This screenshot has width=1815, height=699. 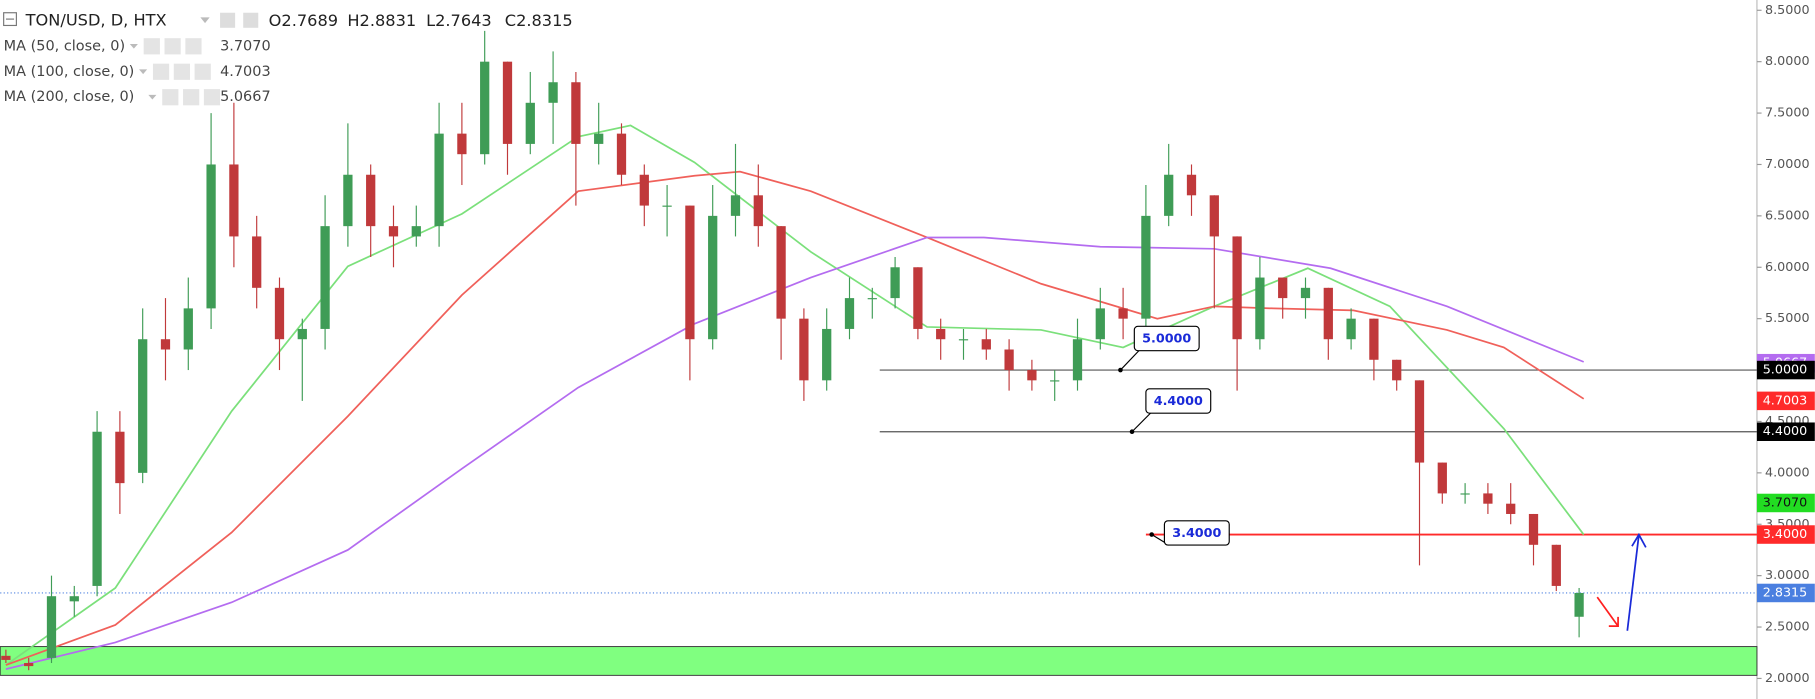 I want to click on price-badge-label: 4.4000, so click(x=1785, y=431).